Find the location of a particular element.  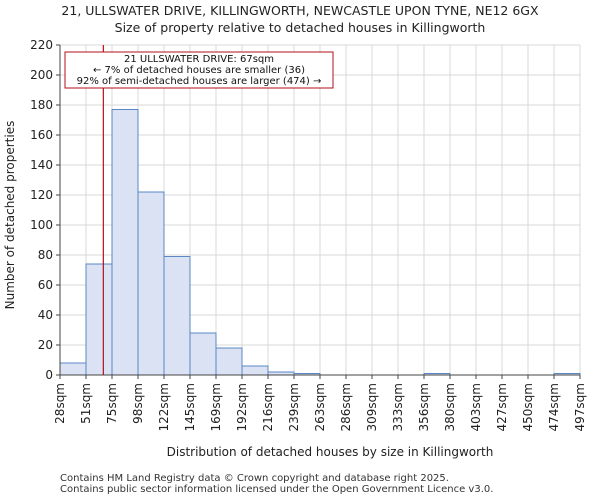

x-tick-label: 309sqm is located at coordinates (372, 407).